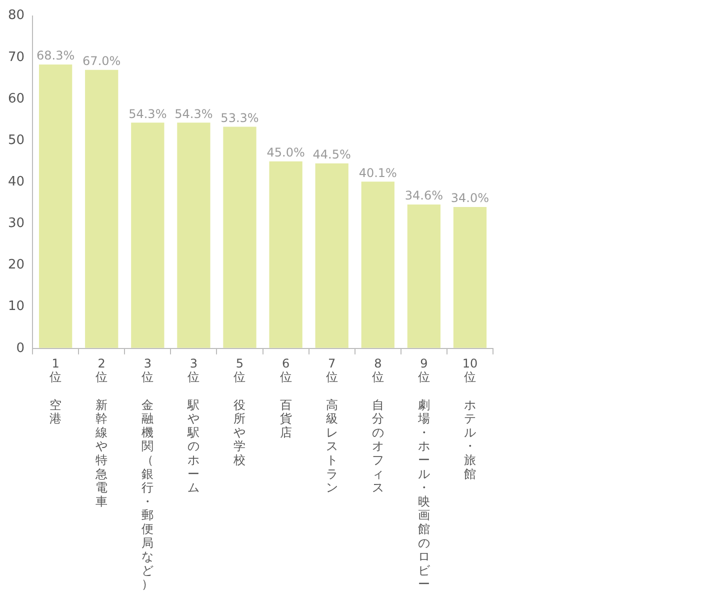  What do you see at coordinates (332, 425) in the screenshot?
I see `category-label: 7位高級レストラン` at bounding box center [332, 425].